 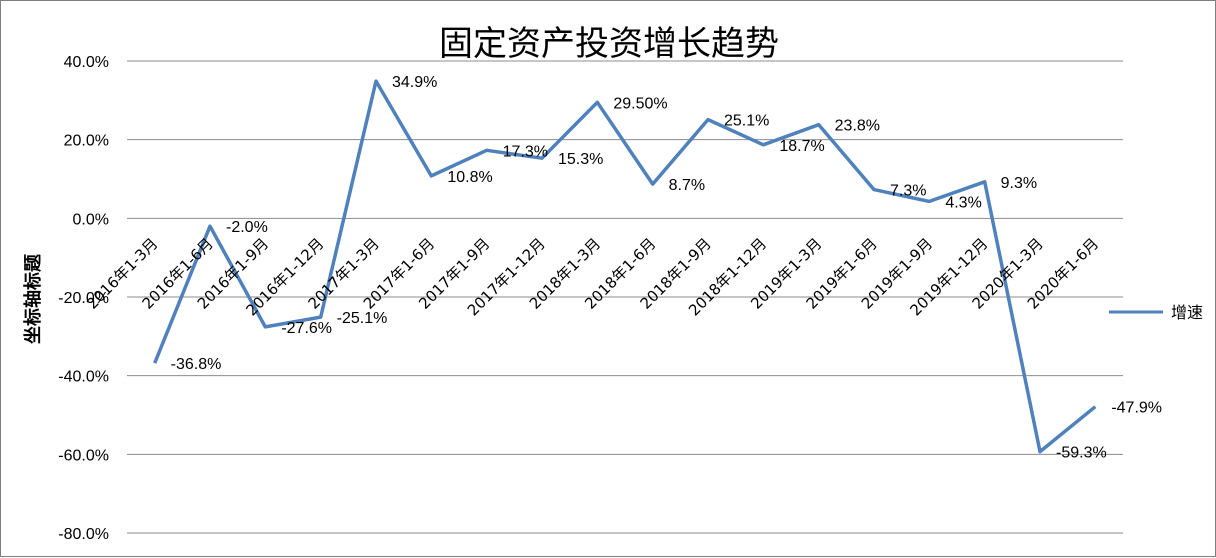 What do you see at coordinates (1136, 408) in the screenshot?
I see `data-label: -47.9%` at bounding box center [1136, 408].